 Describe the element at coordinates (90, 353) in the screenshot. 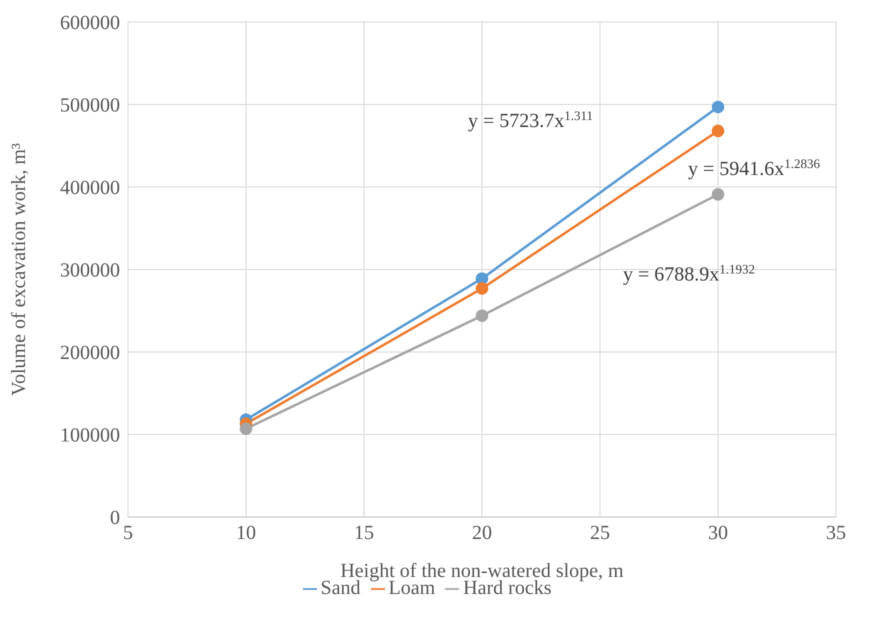

I see `y-tick-label: 200000` at that location.